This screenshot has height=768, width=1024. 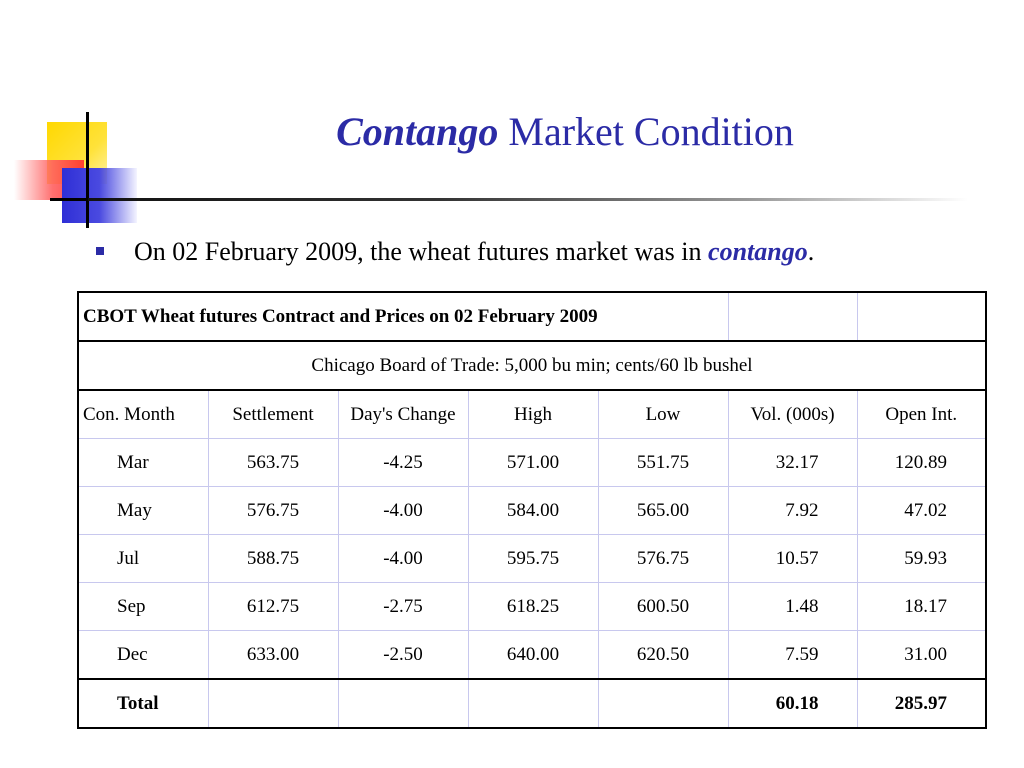 I want to click on title-underline-rule, so click(x=528, y=199).